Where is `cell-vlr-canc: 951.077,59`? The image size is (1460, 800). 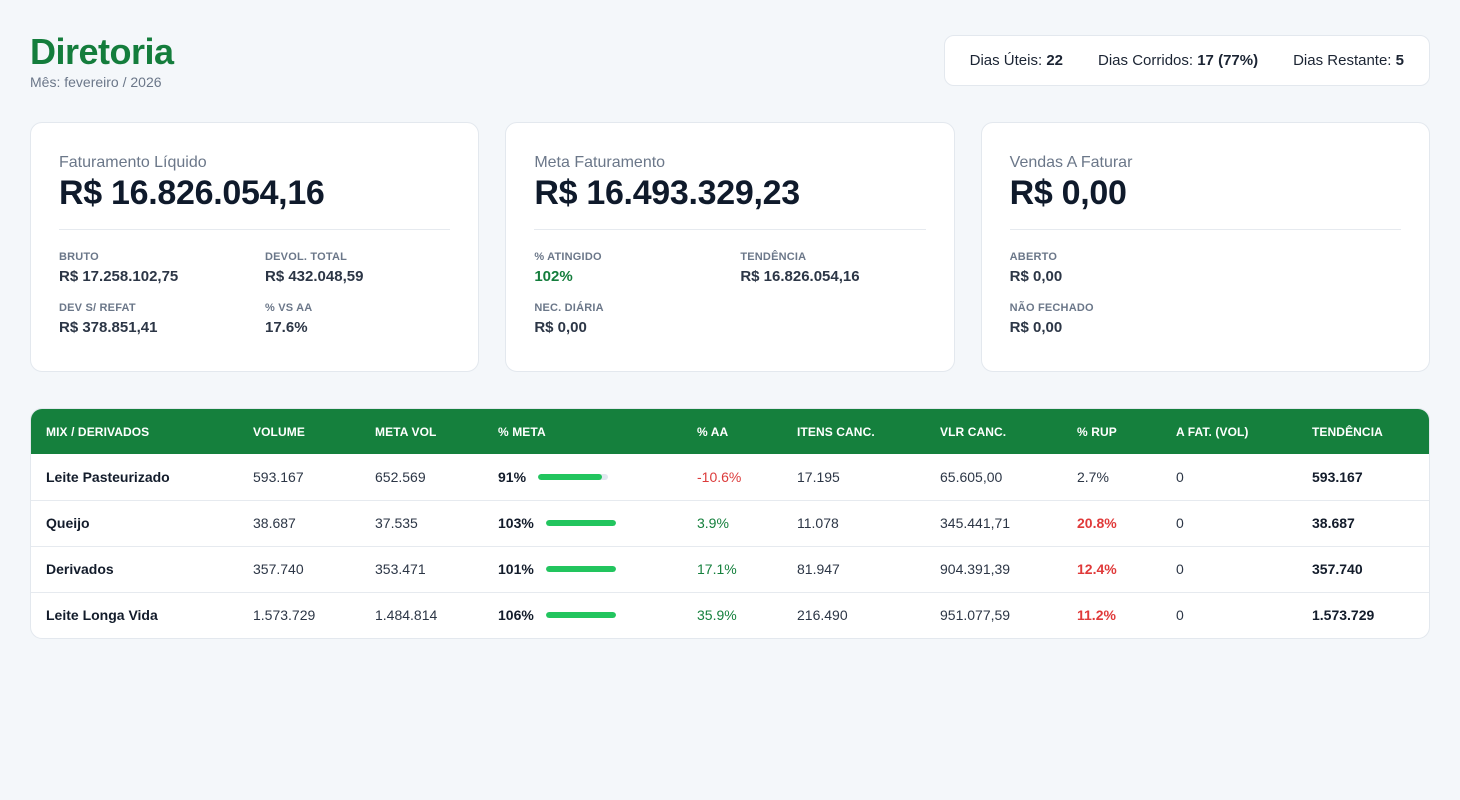 cell-vlr-canc: 951.077,59 is located at coordinates (975, 615).